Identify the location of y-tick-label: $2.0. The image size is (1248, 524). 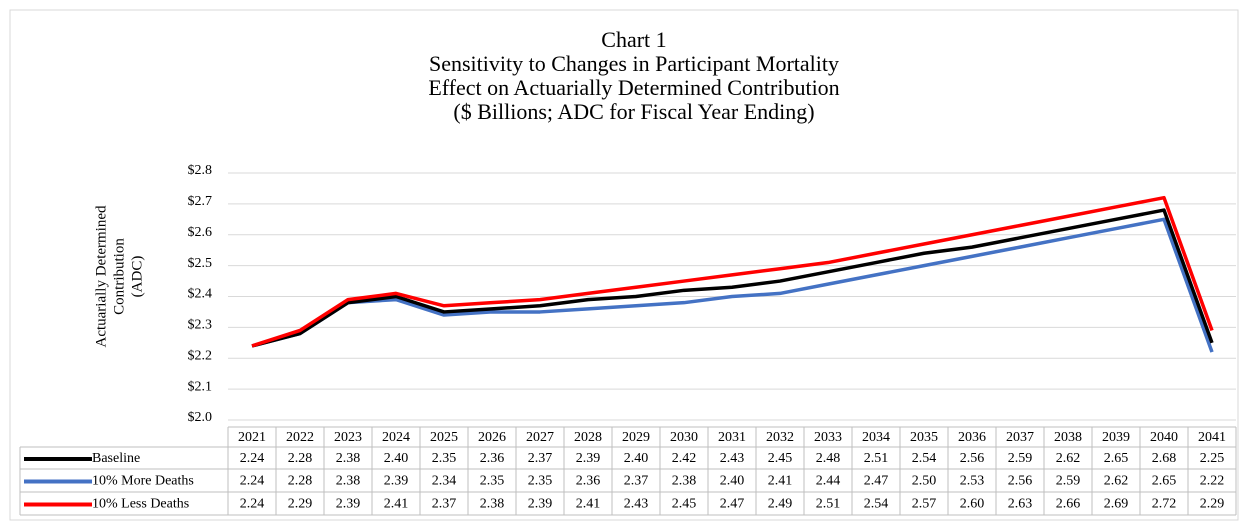
(200, 417).